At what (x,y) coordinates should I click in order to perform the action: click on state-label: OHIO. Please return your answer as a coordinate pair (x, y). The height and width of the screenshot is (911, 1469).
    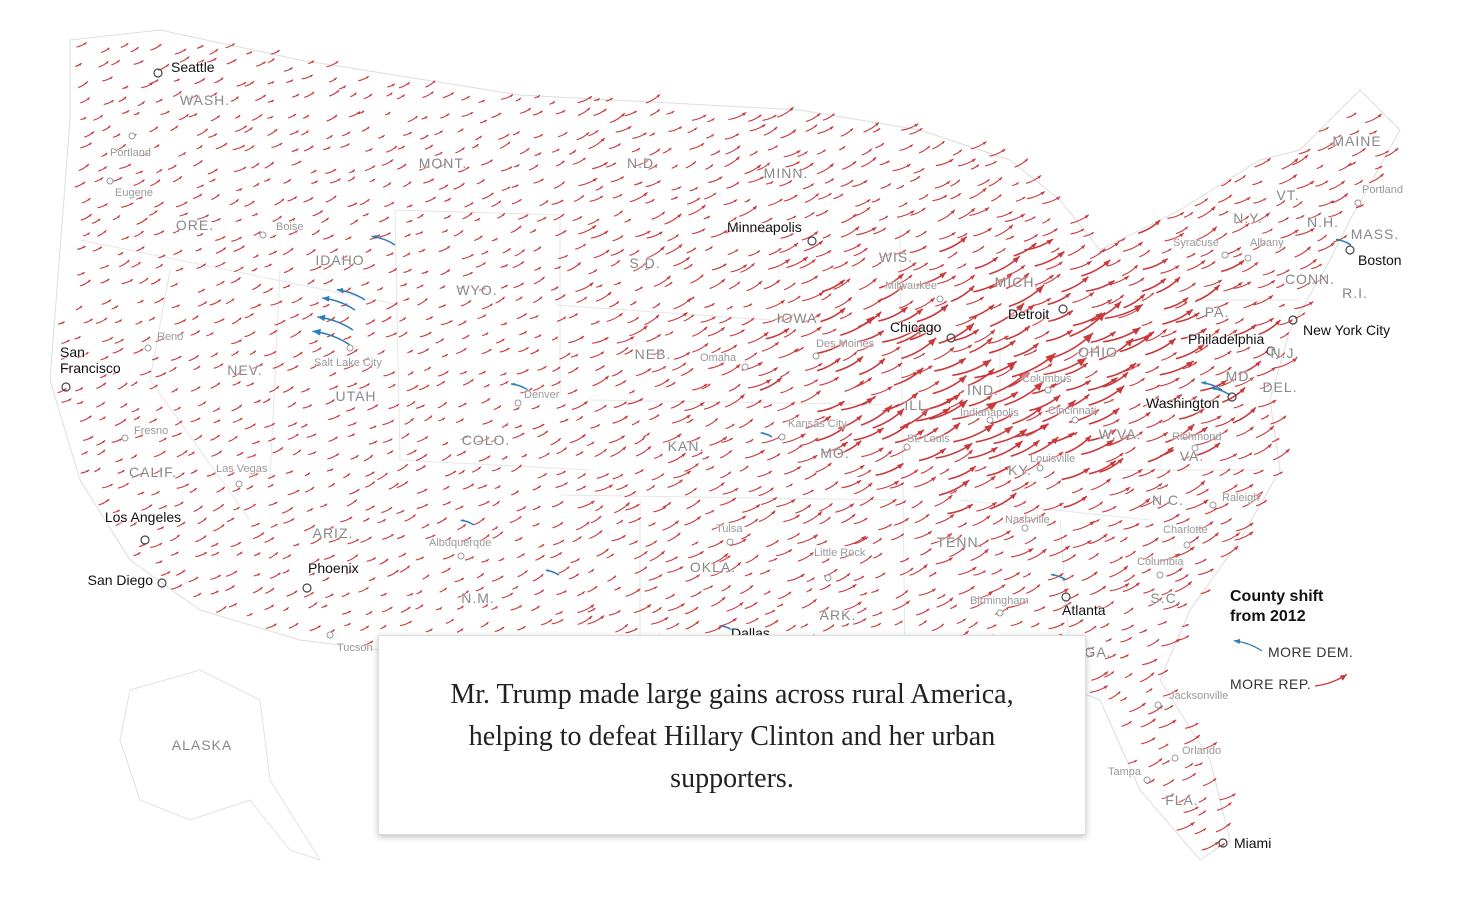
    Looking at the image, I should click on (1098, 352).